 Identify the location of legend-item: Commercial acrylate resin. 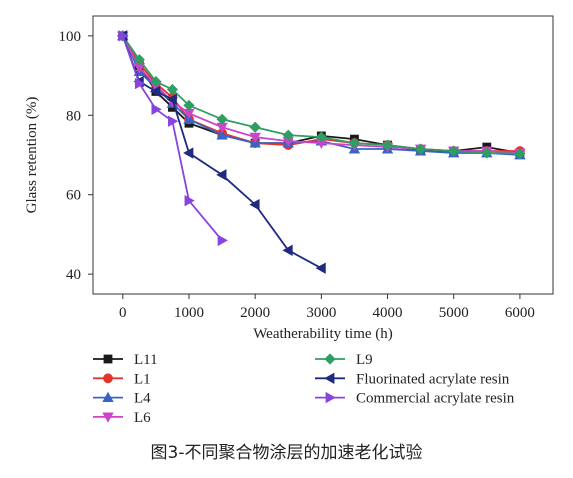
(415, 399).